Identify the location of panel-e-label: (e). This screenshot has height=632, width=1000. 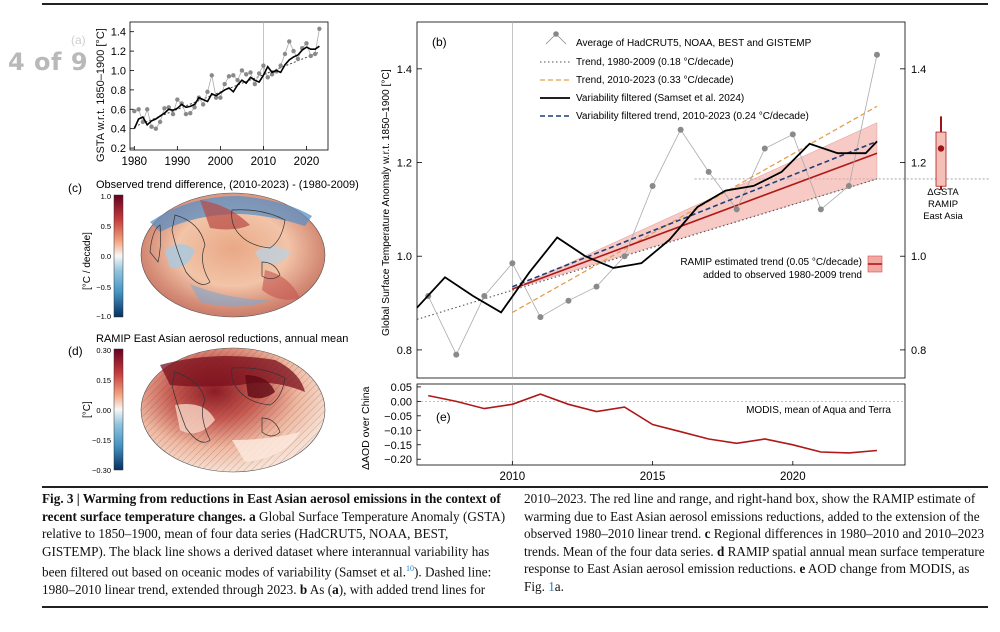
(443, 417).